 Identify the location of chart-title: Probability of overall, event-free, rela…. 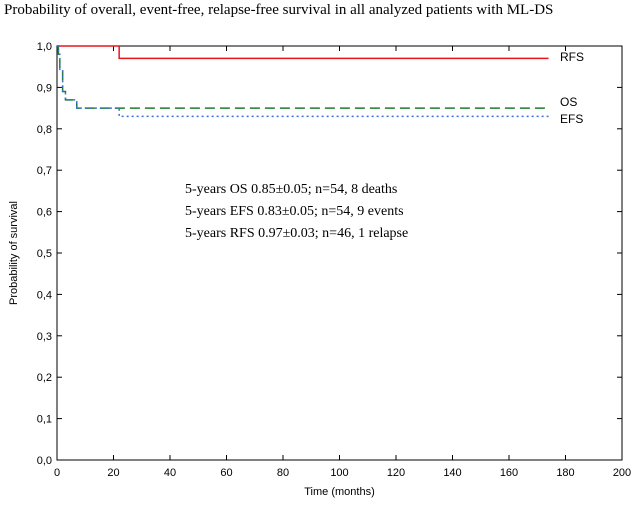
(279, 10).